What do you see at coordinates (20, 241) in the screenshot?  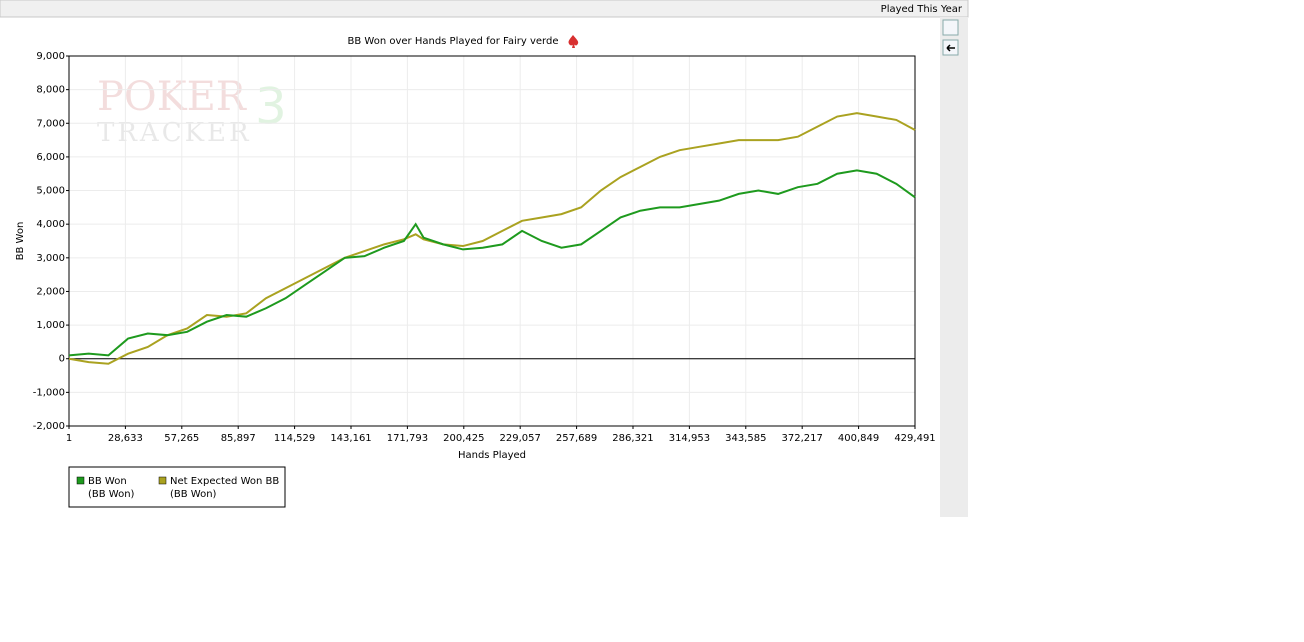 I see `y-axis-label: BB Won` at bounding box center [20, 241].